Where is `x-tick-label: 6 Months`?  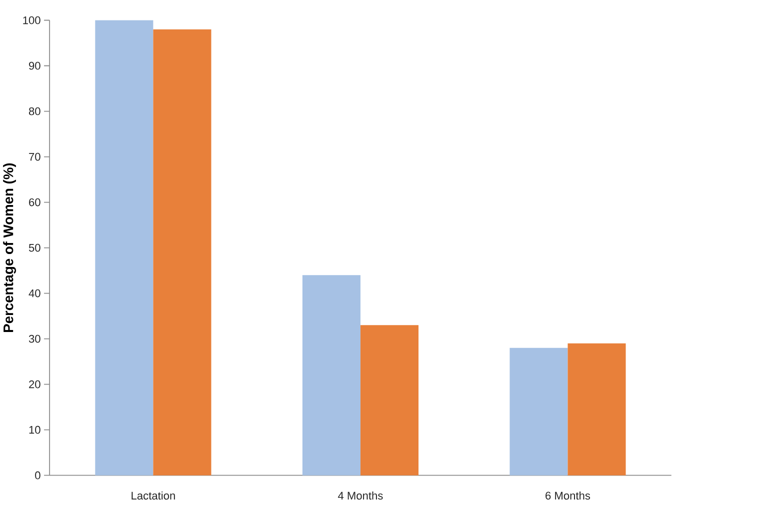 x-tick-label: 6 Months is located at coordinates (568, 496).